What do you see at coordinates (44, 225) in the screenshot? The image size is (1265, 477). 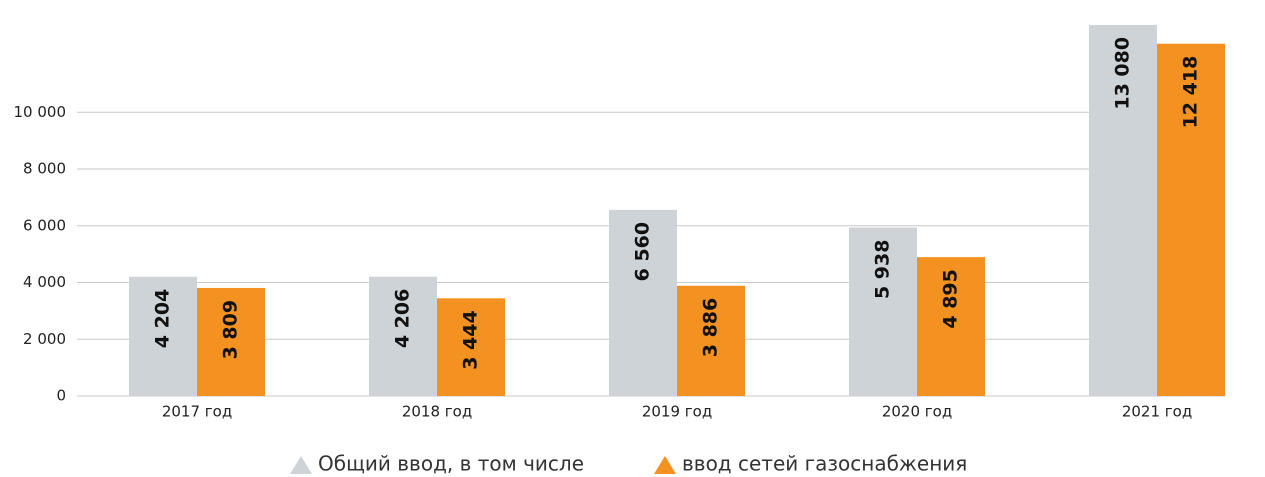 I see `y-tick-label: 6 000` at bounding box center [44, 225].